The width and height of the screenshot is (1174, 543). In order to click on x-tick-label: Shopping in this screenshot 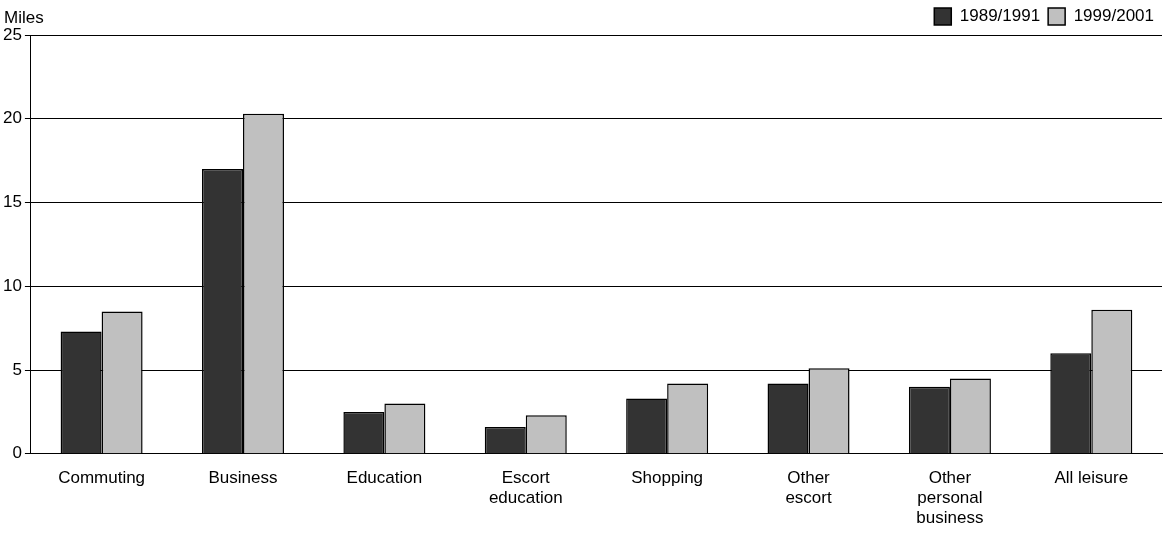, I will do `click(667, 477)`.